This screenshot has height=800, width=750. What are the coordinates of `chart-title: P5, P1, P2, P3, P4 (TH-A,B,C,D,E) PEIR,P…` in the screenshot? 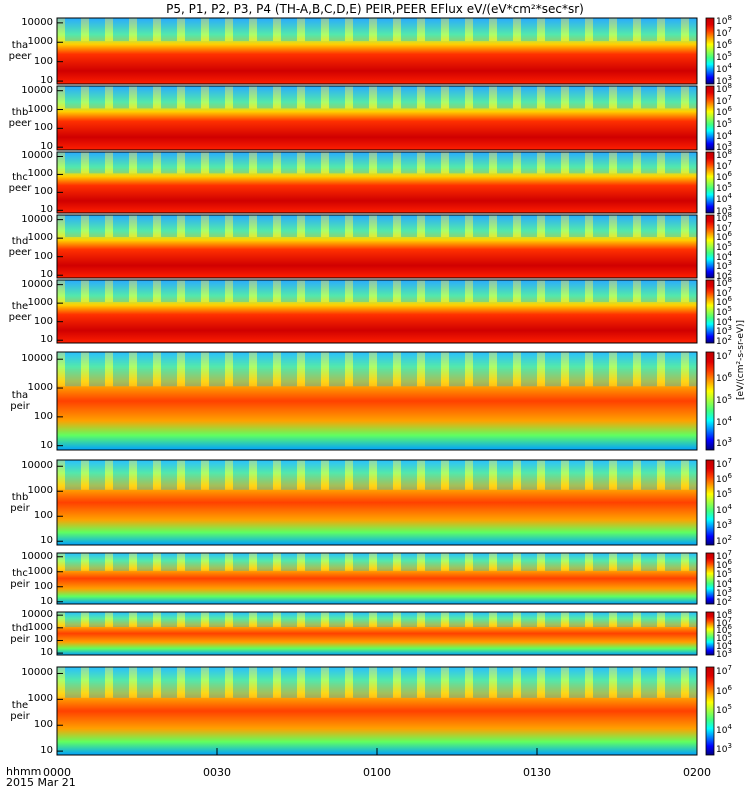 It's located at (375, 9).